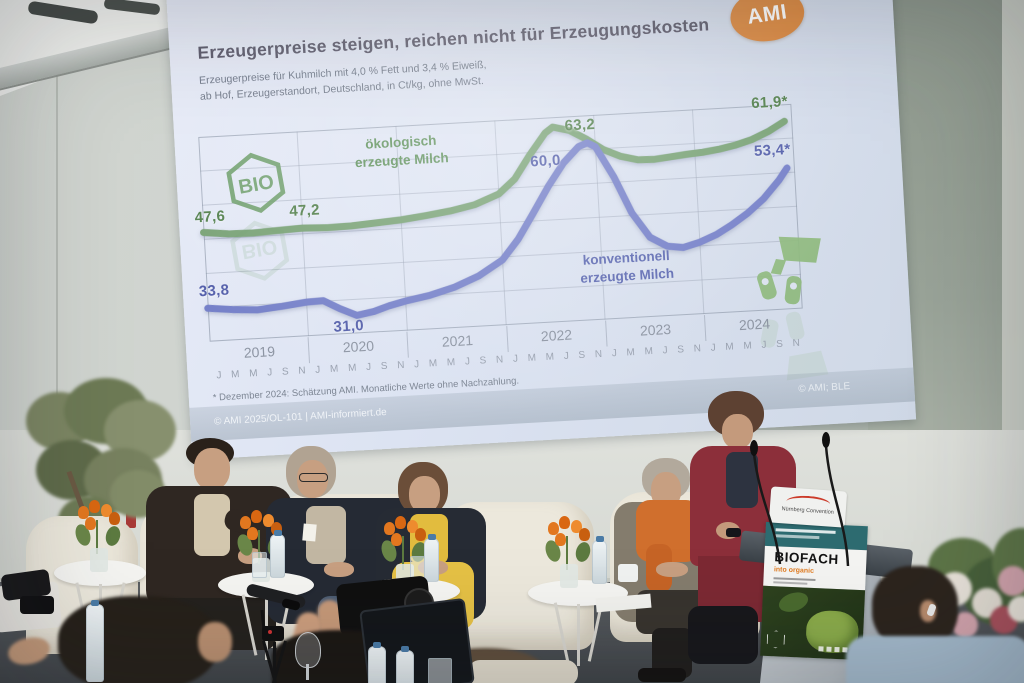 This screenshot has height=683, width=1024. I want to click on speaker-bag, so click(723, 635).